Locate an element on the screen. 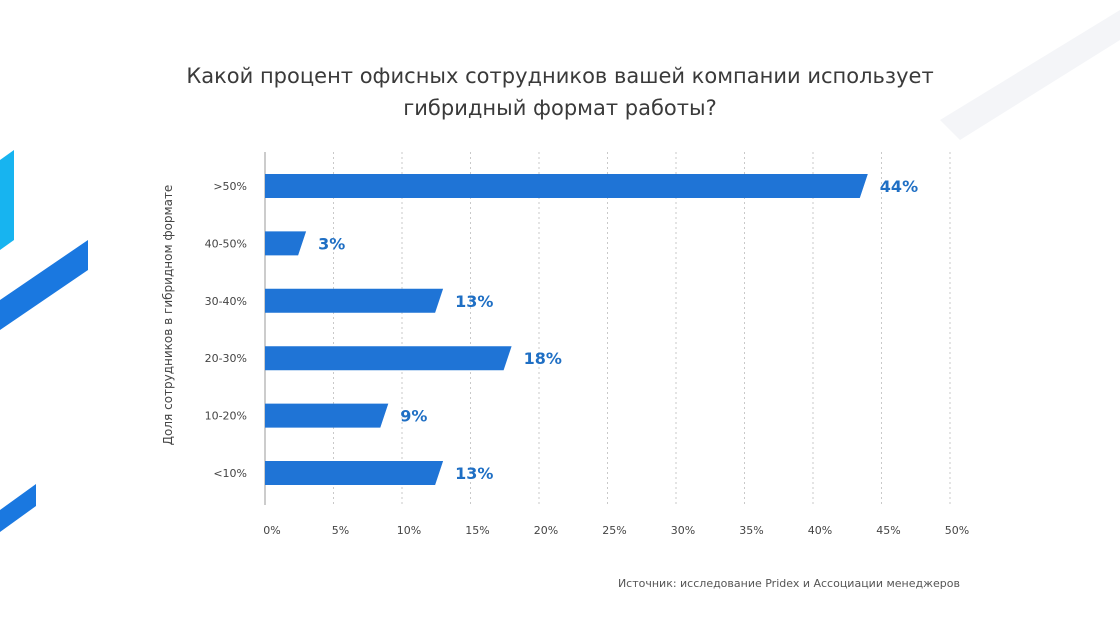 Image resolution: width=1120 pixels, height=630 pixels. deco-stripe-blue is located at coordinates (44, 285).